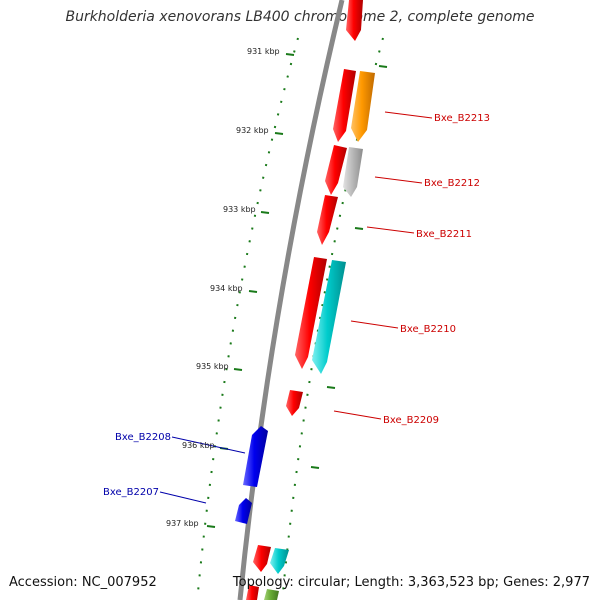 This screenshot has width=600, height=600. Describe the element at coordinates (462, 118) in the screenshot. I see `gene-label: Bxe_B2213` at that location.